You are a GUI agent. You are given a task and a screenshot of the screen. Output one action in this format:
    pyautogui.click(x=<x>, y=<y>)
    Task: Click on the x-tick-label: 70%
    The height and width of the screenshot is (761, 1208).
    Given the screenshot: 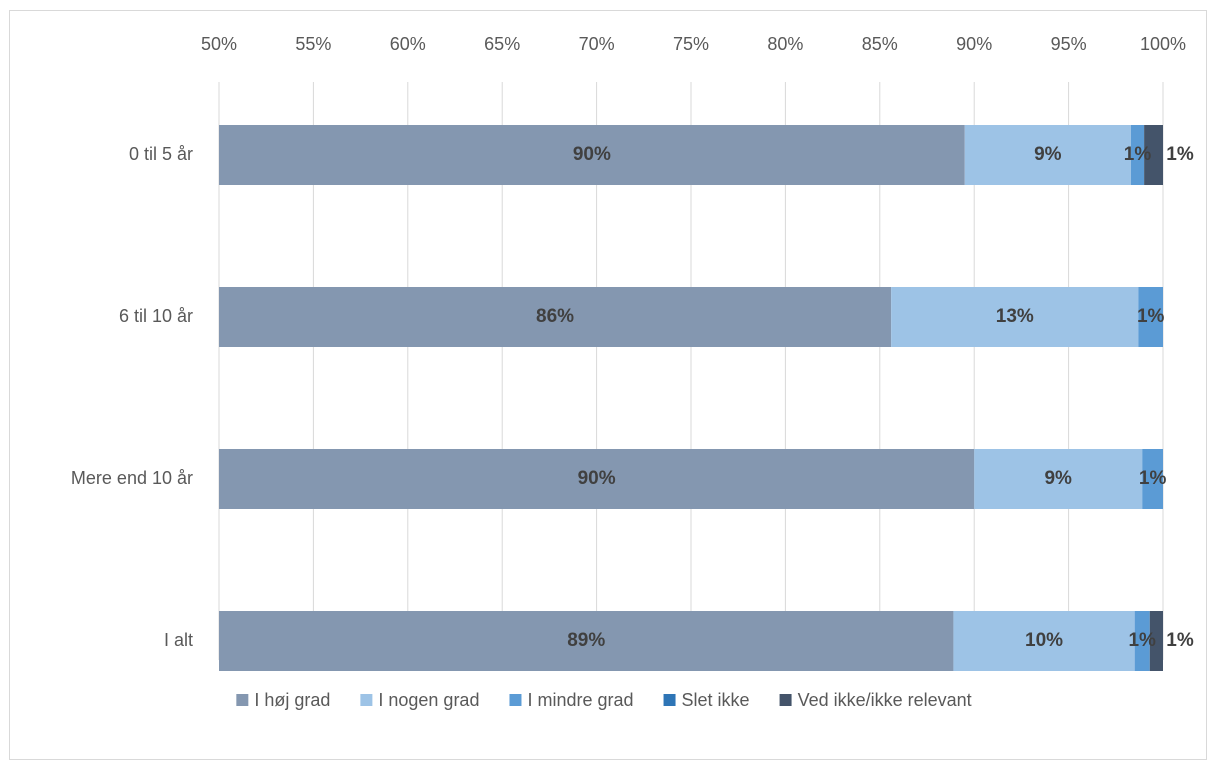 What is the action you would take?
    pyautogui.click(x=597, y=44)
    